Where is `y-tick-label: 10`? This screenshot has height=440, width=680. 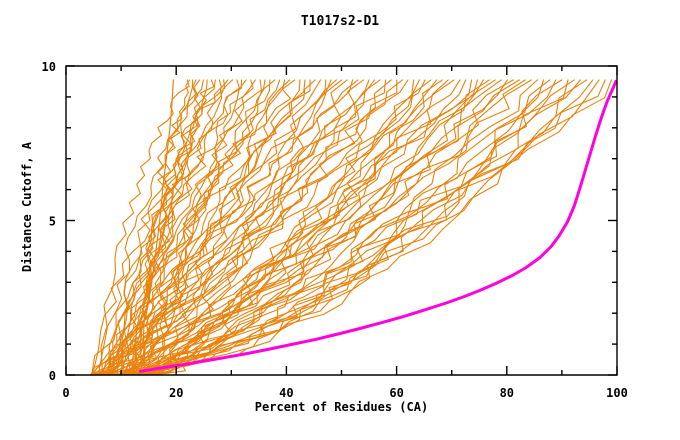 y-tick-label: 10 is located at coordinates (49, 67).